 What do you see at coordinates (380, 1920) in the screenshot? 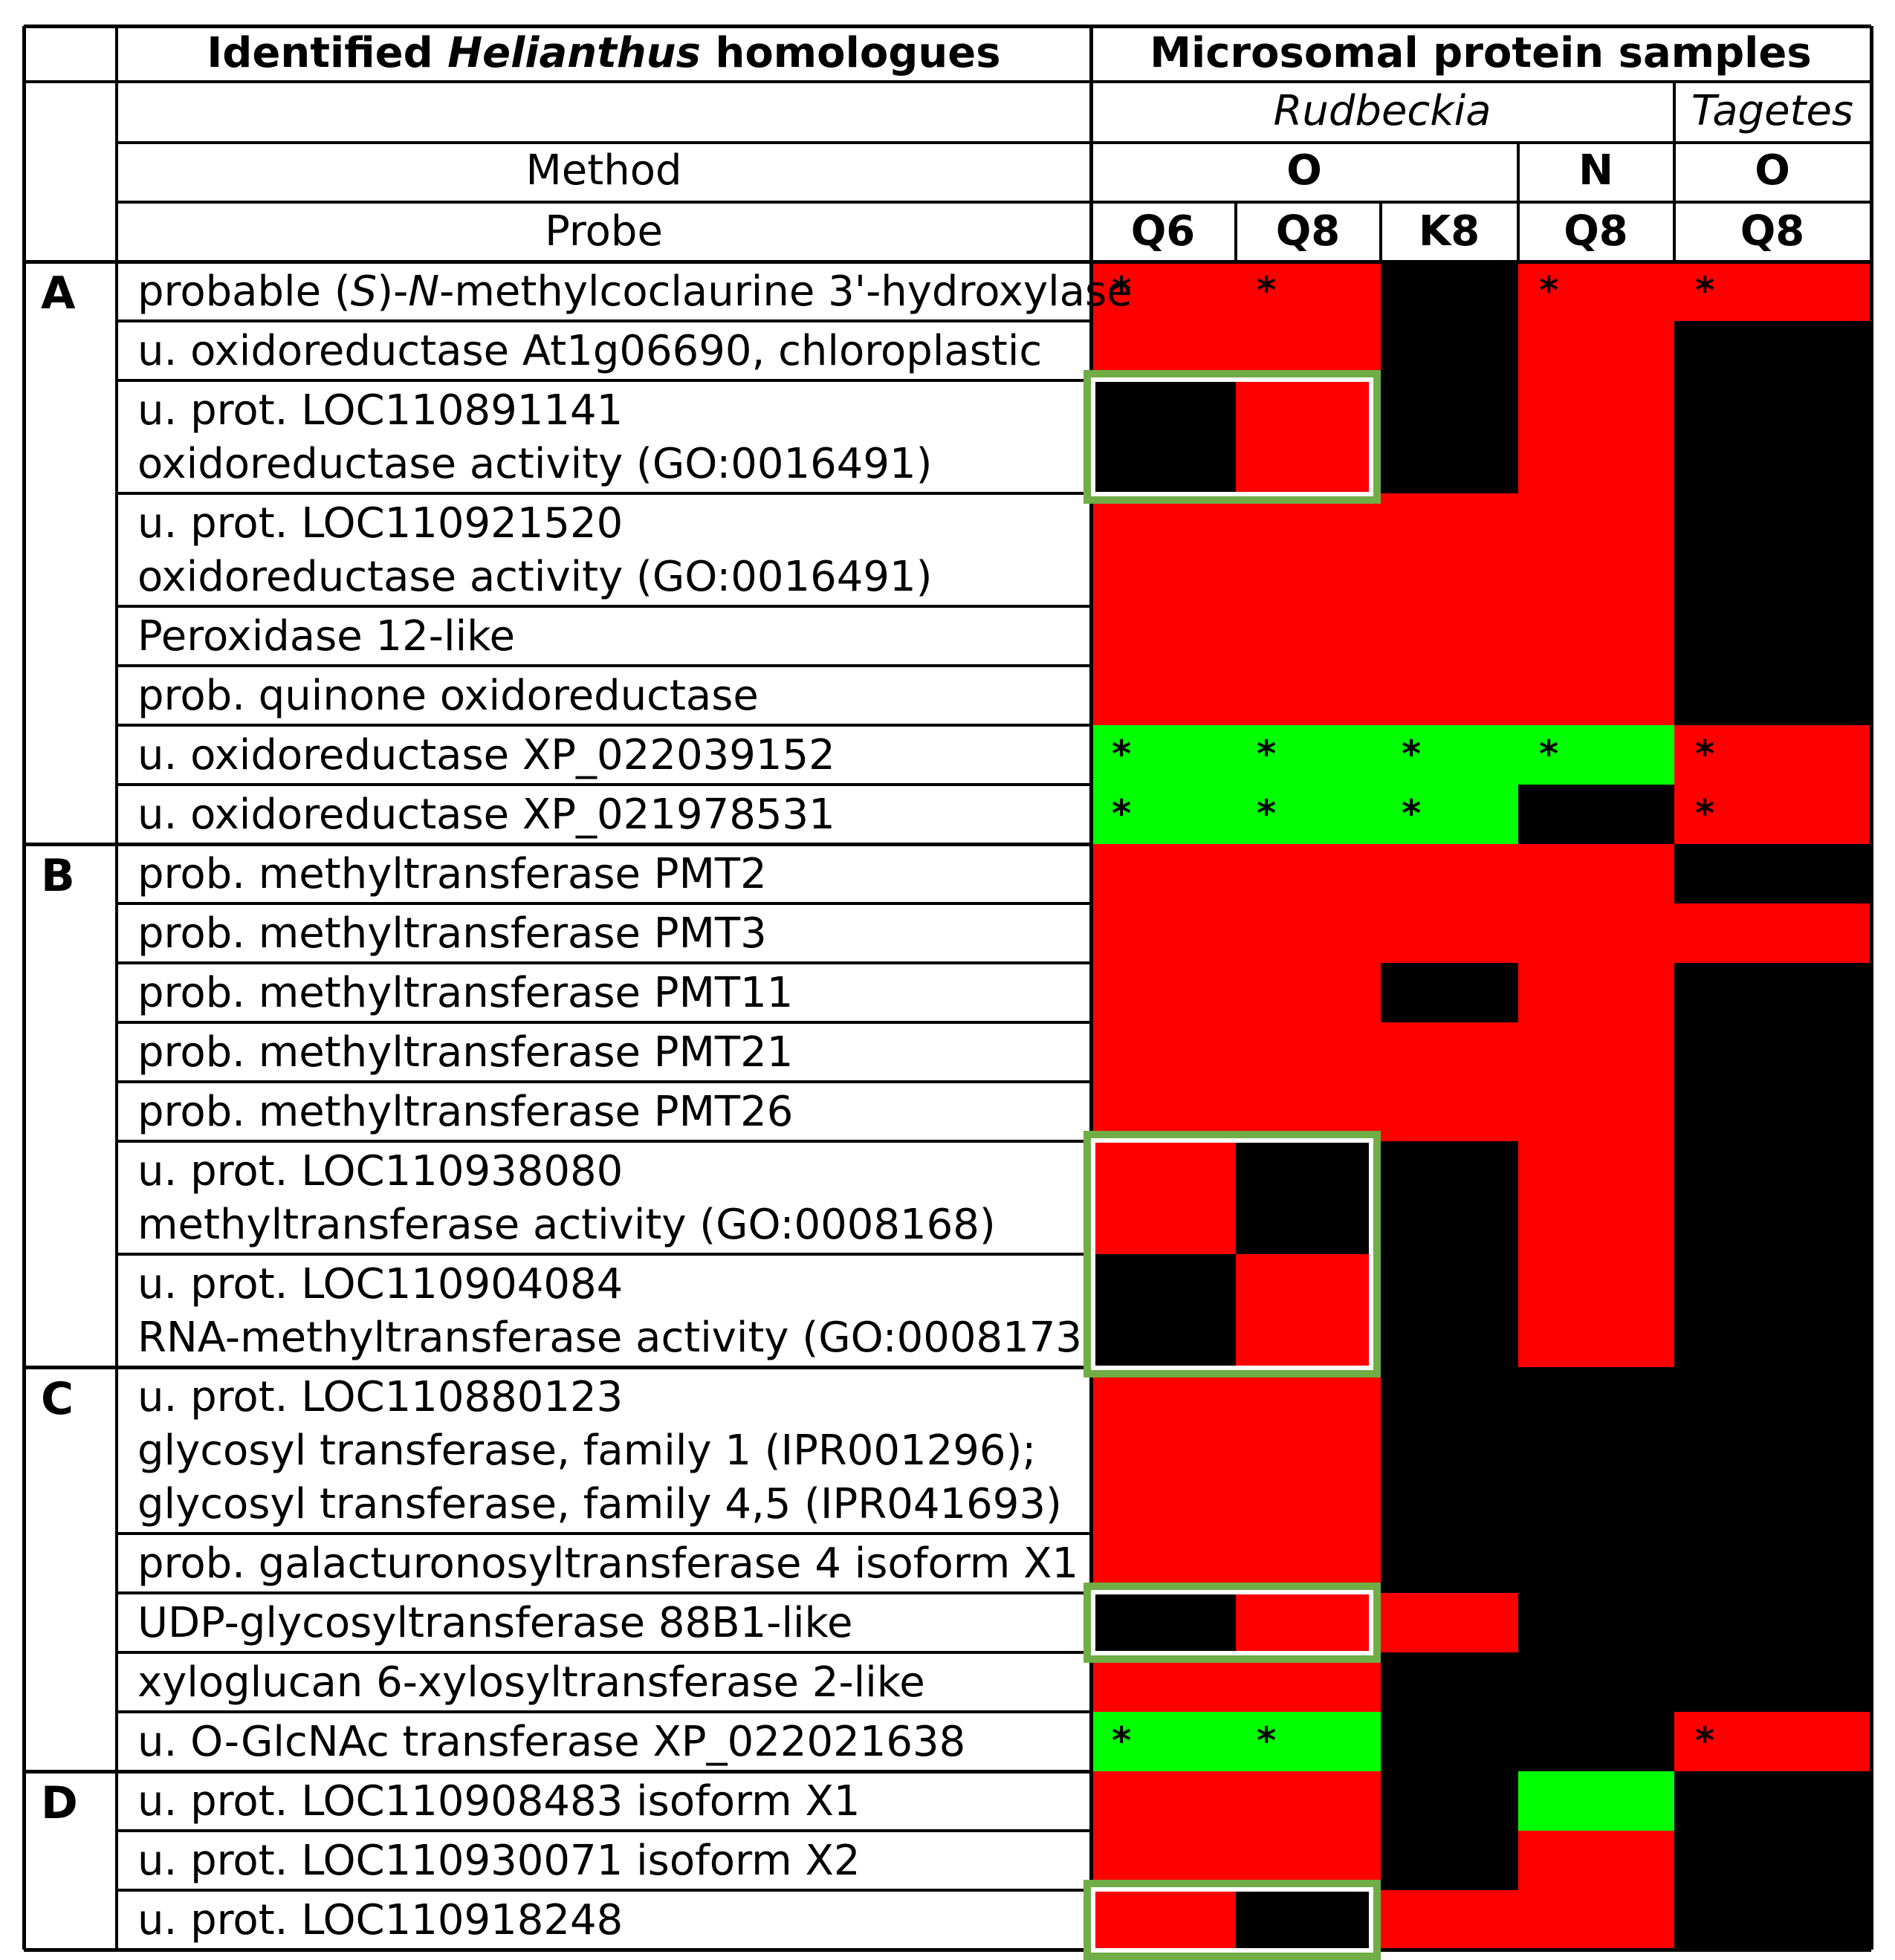
I see `row-label: u. prot. LOC110918248` at bounding box center [380, 1920].